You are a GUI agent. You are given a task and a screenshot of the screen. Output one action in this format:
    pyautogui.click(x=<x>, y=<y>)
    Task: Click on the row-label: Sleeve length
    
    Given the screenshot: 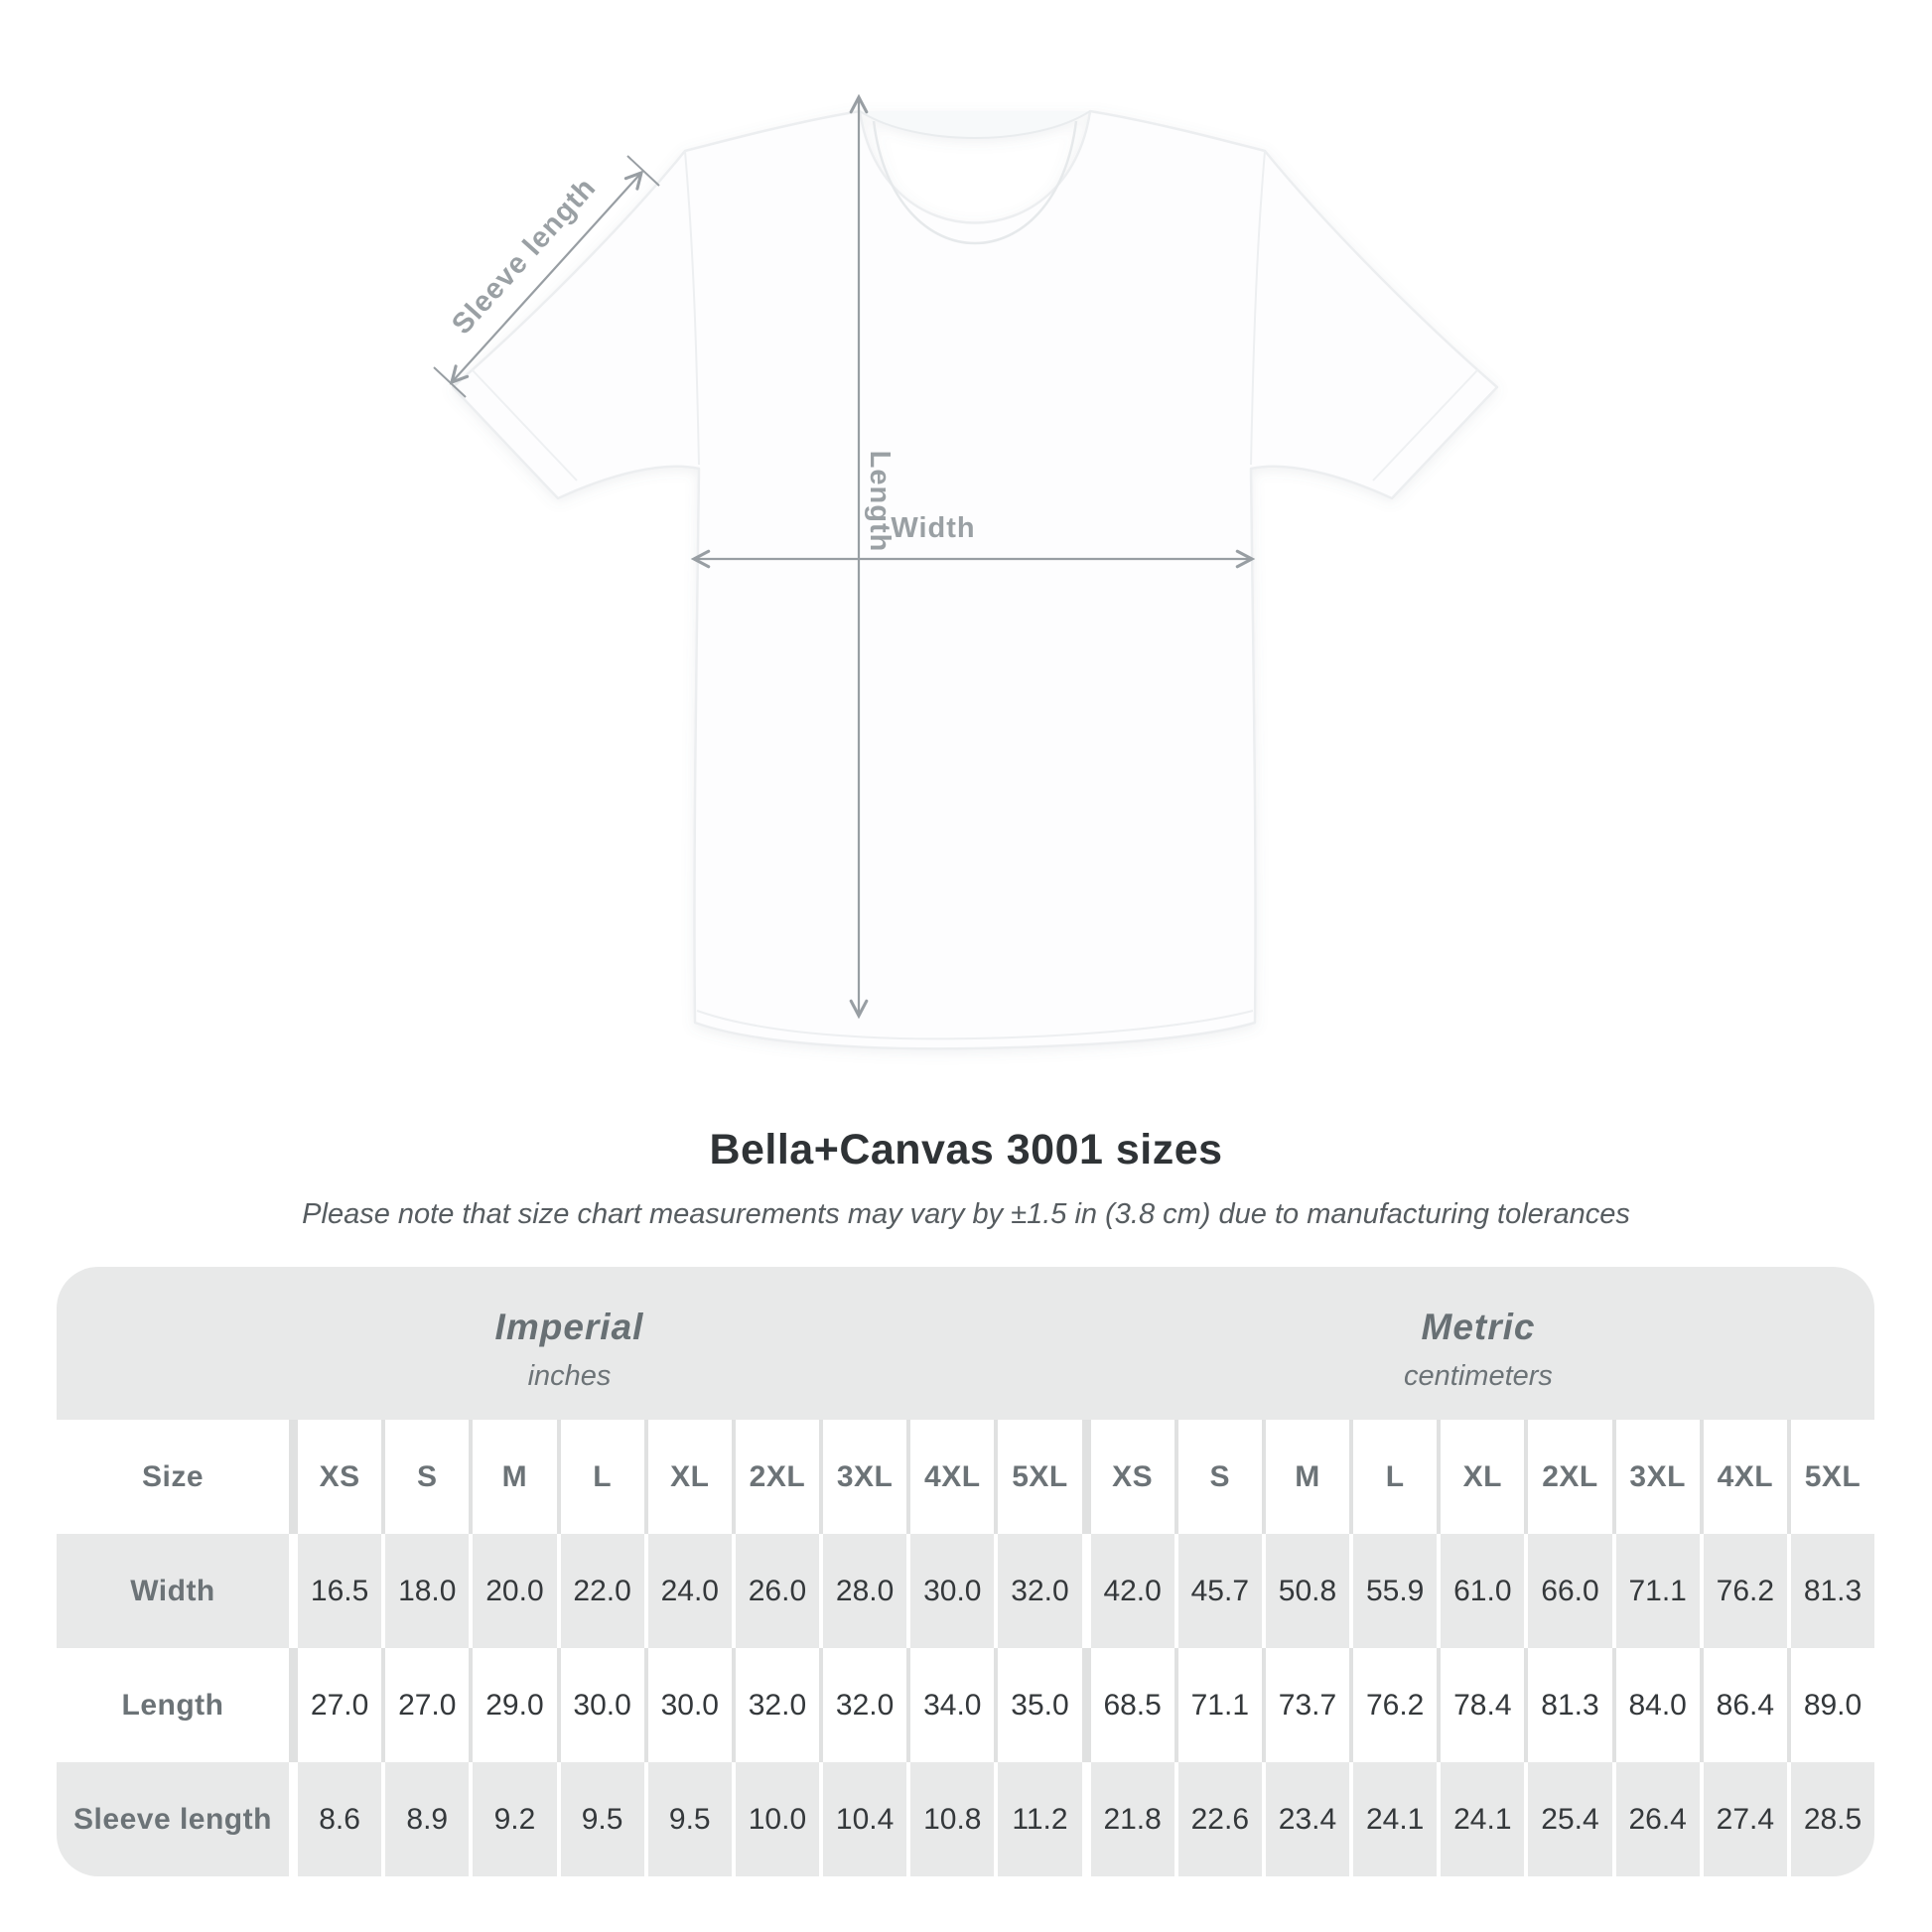 What is the action you would take?
    pyautogui.click(x=173, y=1819)
    